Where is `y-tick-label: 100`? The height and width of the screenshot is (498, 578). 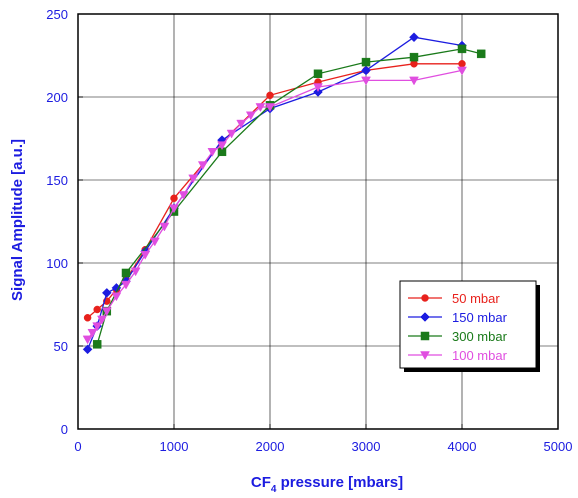 y-tick-label: 100 is located at coordinates (57, 263).